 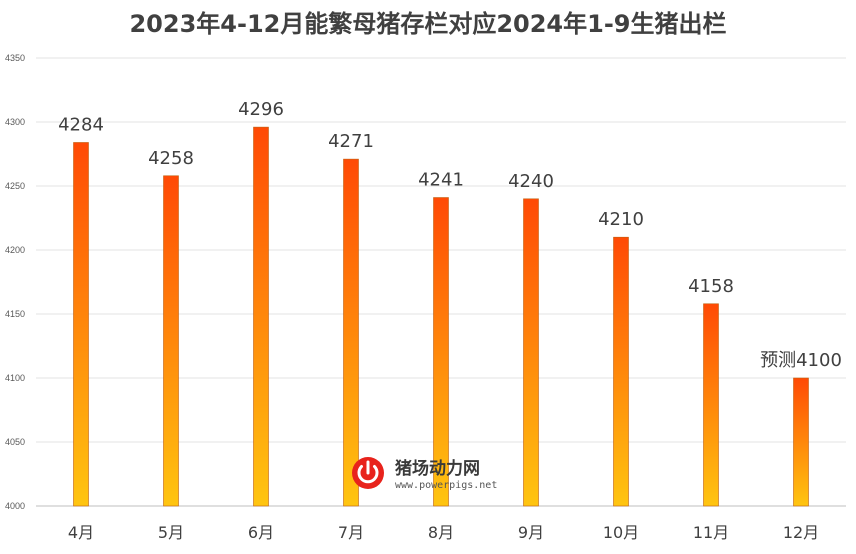 I want to click on y-tick-label: 4100, so click(x=15, y=378).